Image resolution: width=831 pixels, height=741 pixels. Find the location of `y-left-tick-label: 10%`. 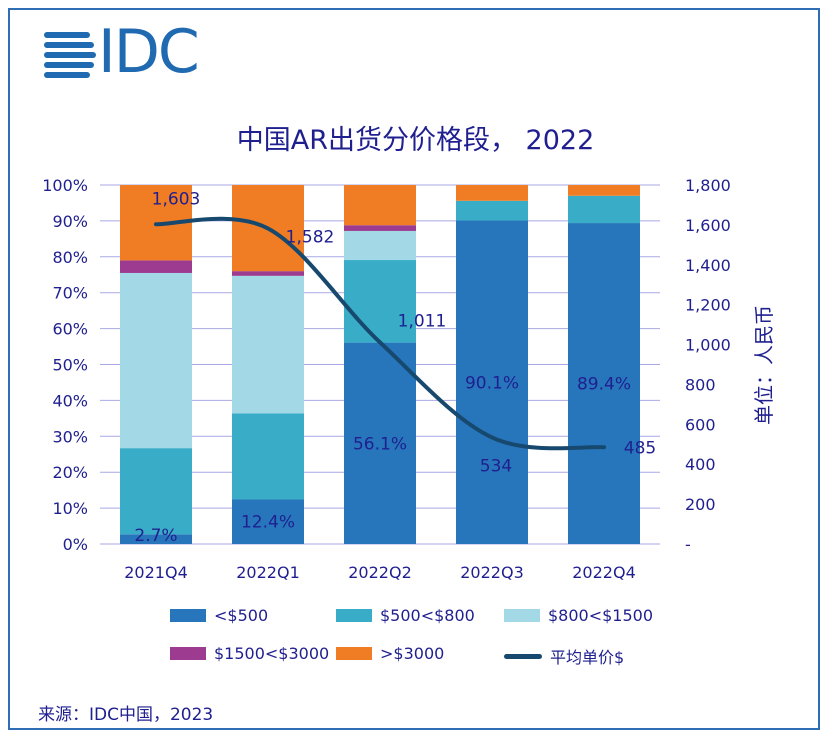

y-left-tick-label: 10% is located at coordinates (70, 508).